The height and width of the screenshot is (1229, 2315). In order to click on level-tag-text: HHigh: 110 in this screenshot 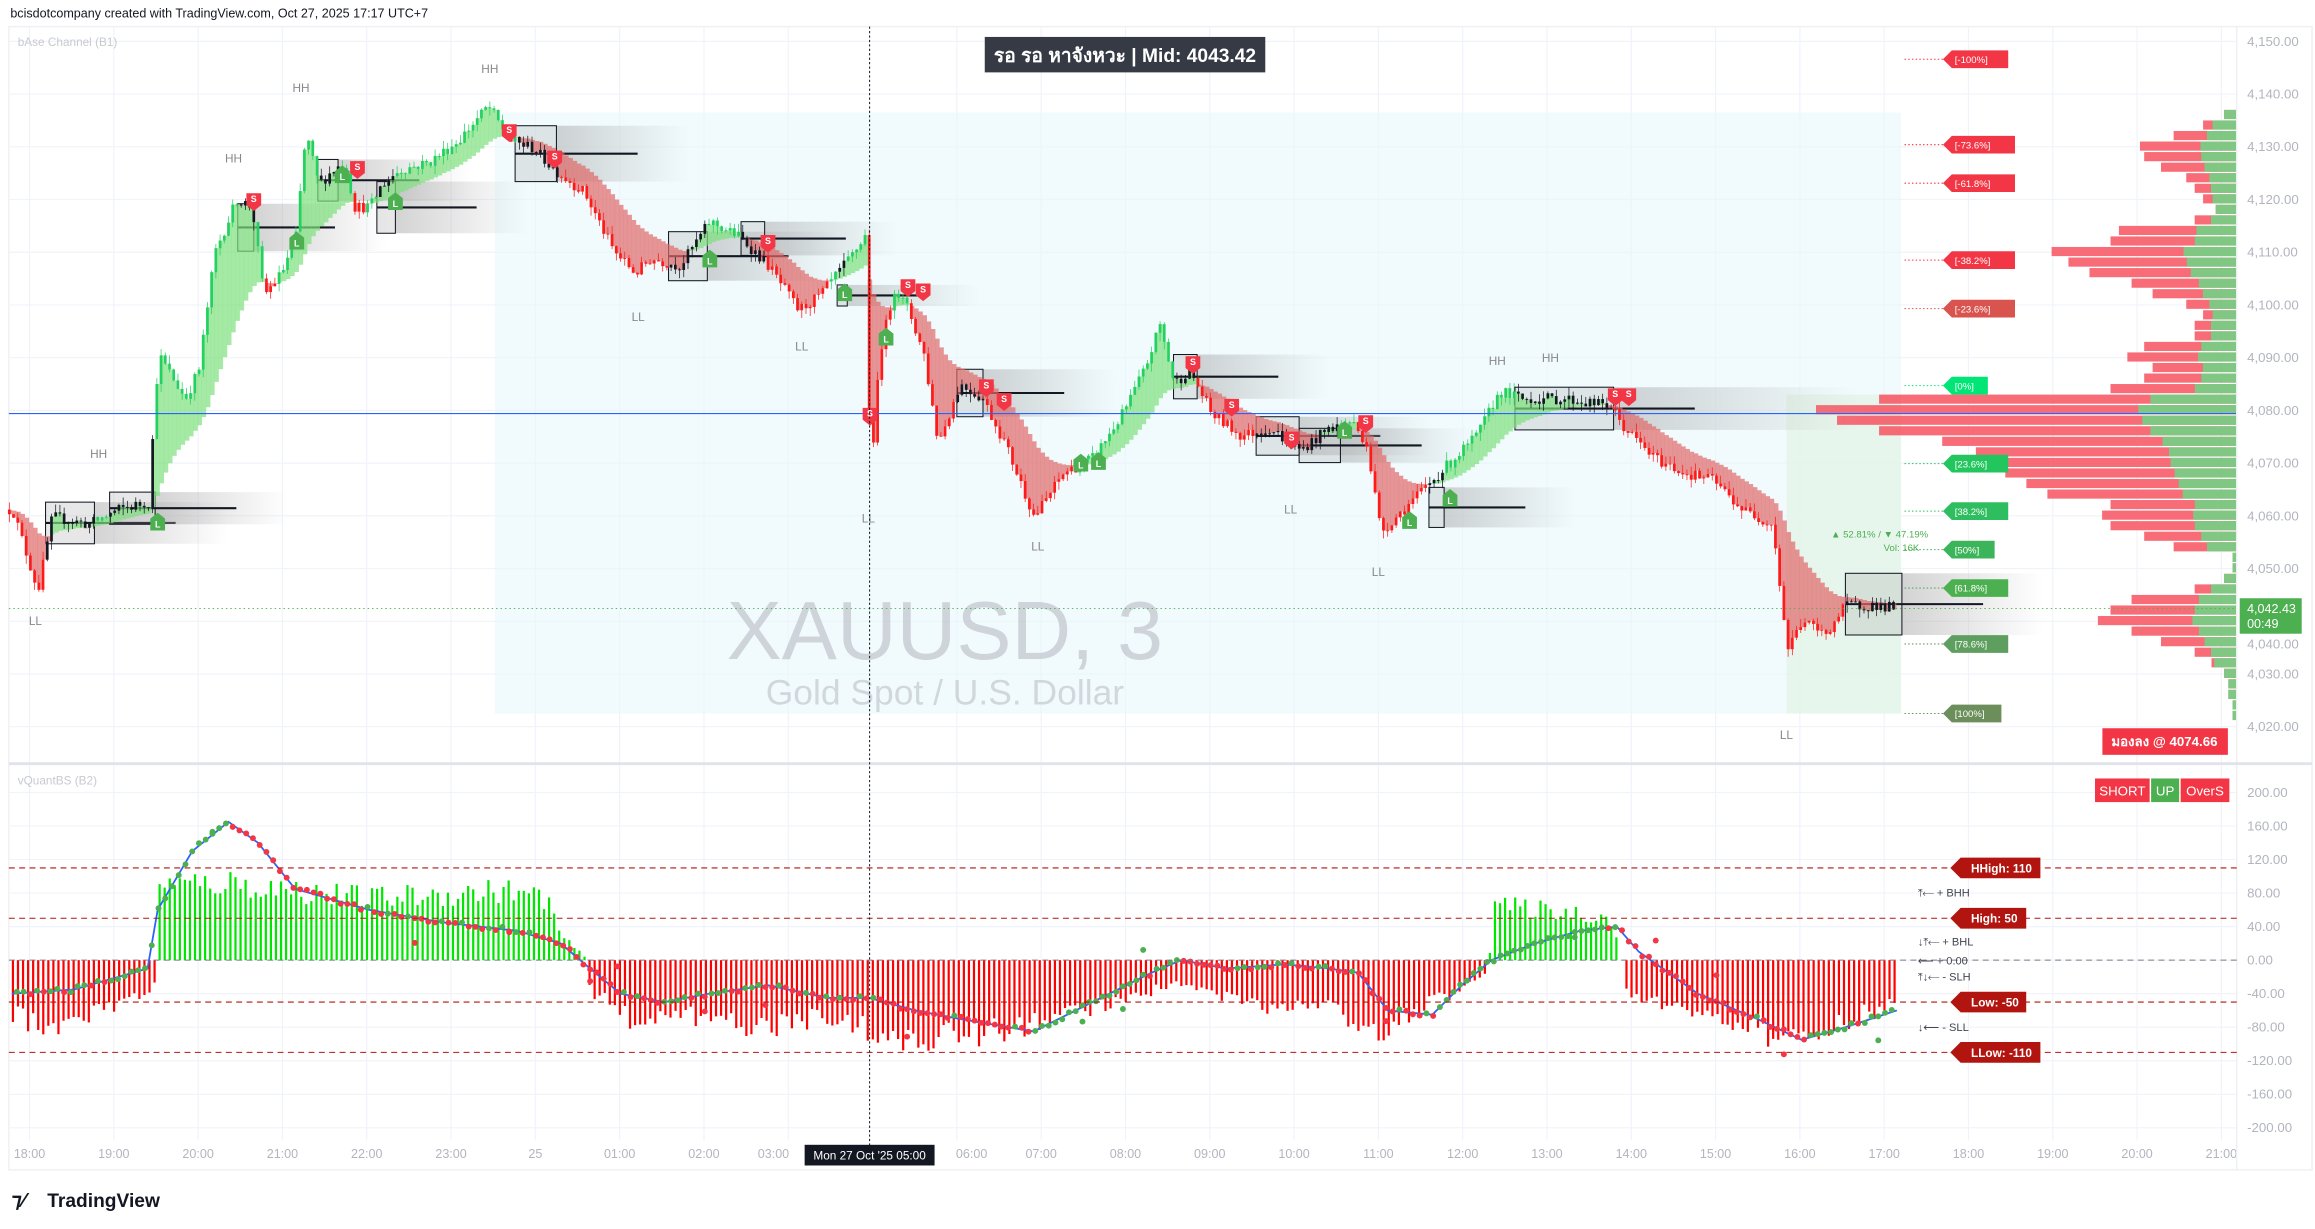, I will do `click(2001, 868)`.